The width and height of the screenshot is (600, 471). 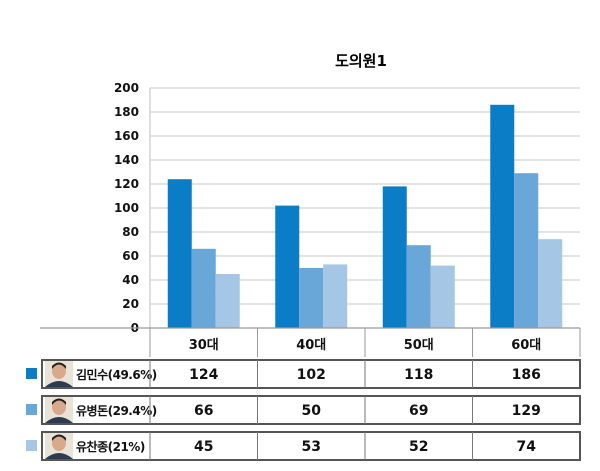 I want to click on chart-title: 도의원1, so click(x=361, y=61).